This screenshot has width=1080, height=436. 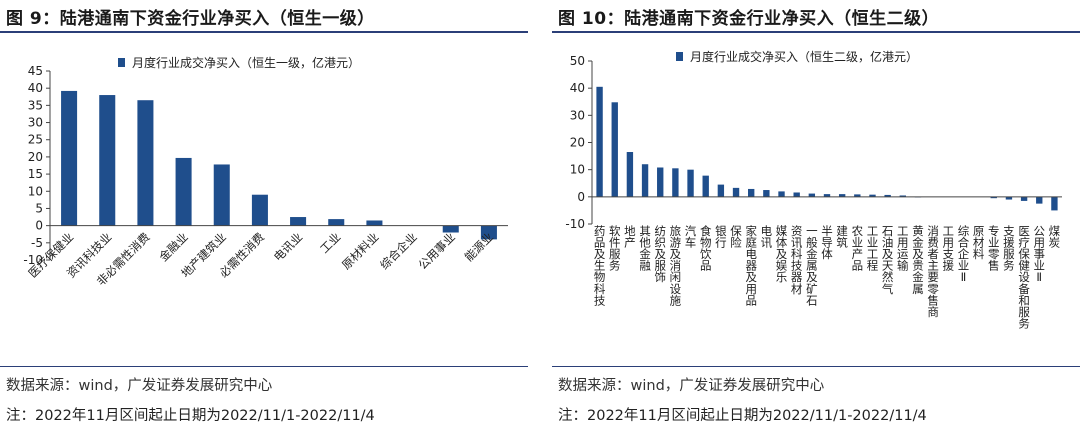 I want to click on figure-10-category-label: 半导体, so click(x=827, y=242).